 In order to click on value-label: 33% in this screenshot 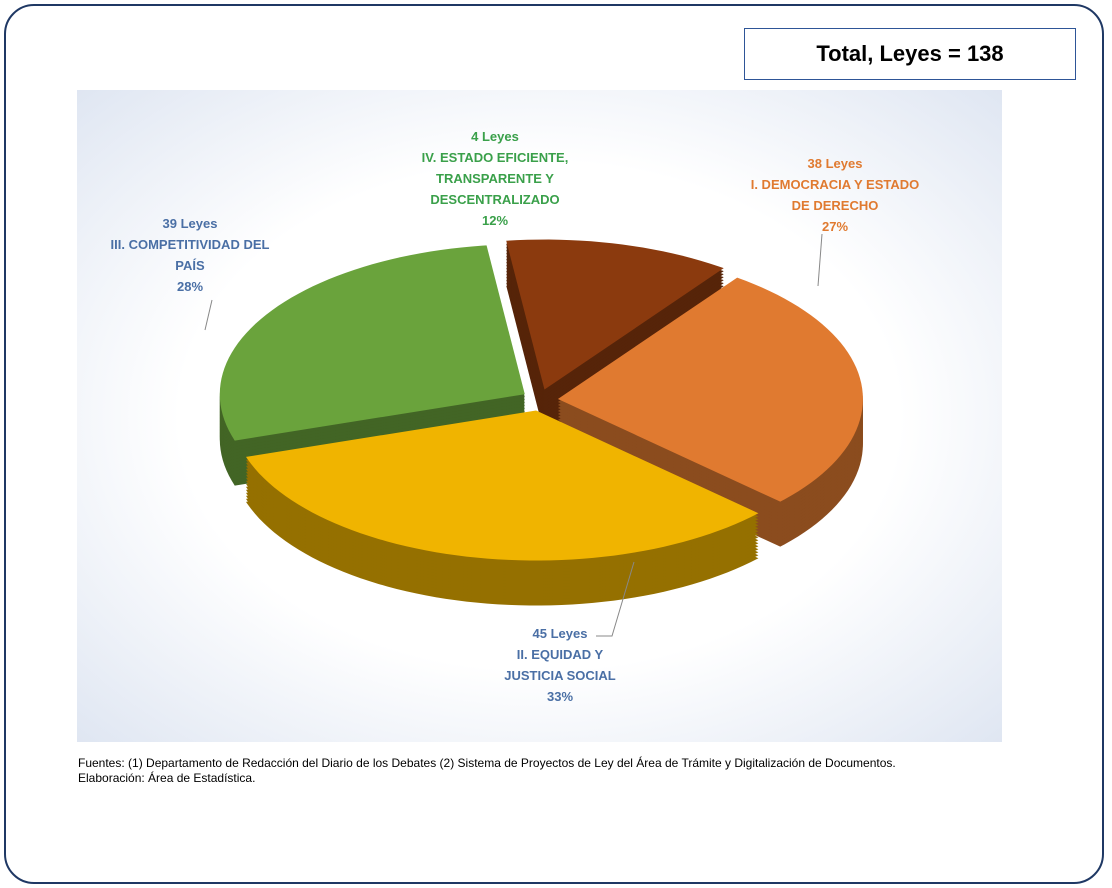, I will do `click(560, 696)`.